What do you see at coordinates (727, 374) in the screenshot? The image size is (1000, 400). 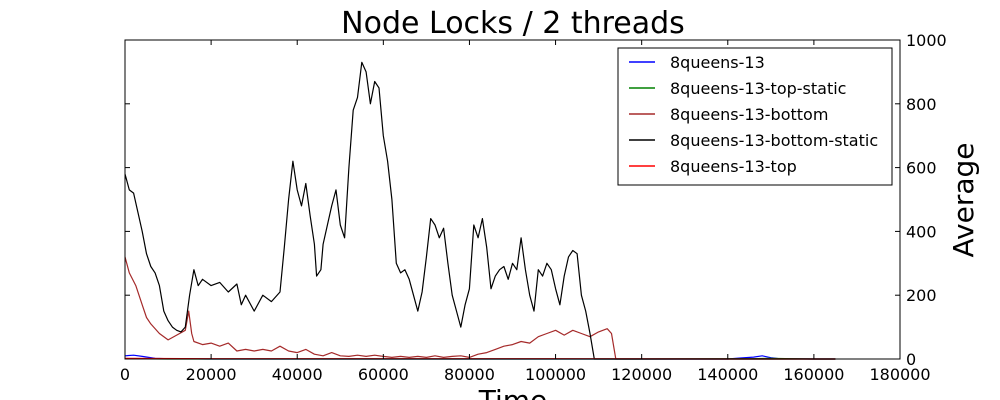 I see `x-tick-label: 140000` at bounding box center [727, 374].